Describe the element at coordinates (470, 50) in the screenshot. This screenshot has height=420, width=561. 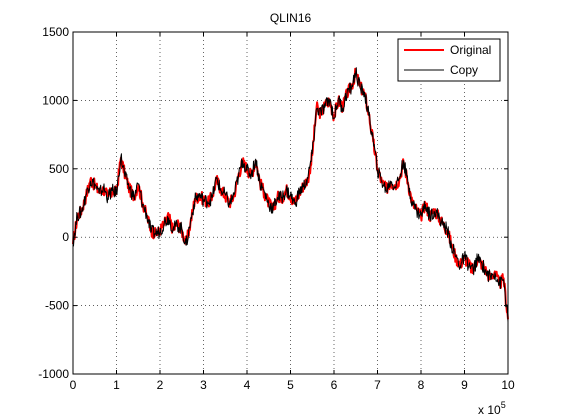
I see `legend-label-original: Original` at that location.